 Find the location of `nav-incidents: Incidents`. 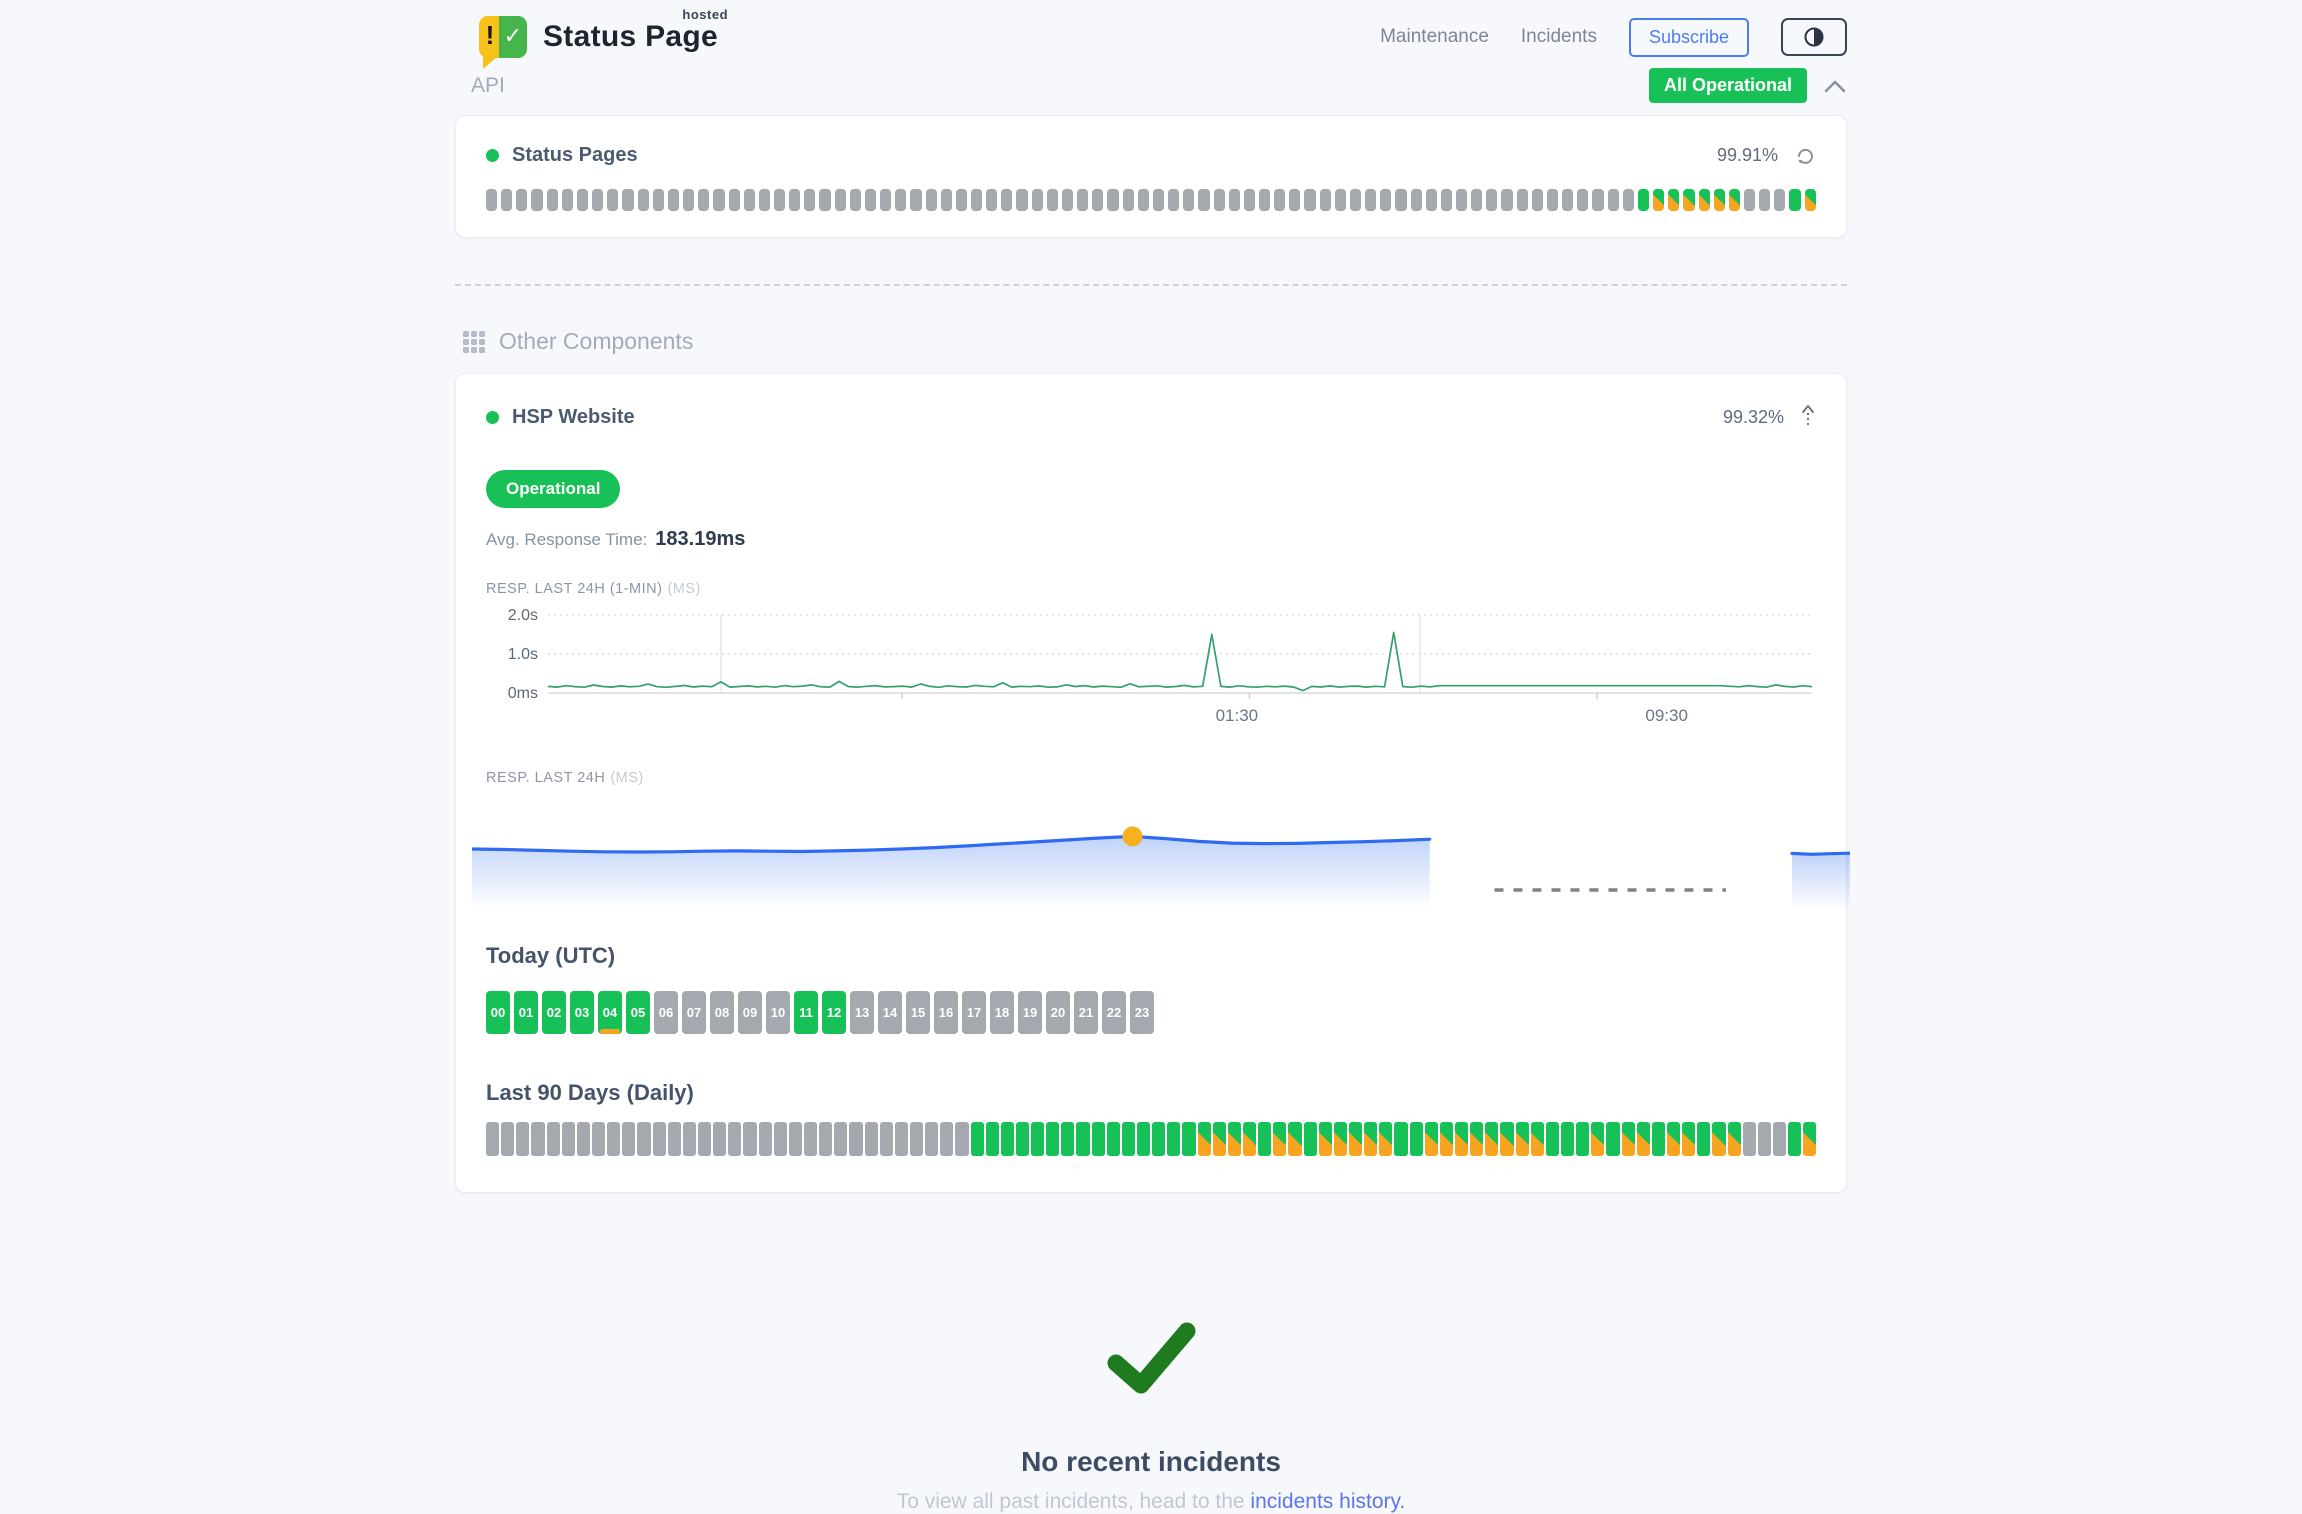

nav-incidents: Incidents is located at coordinates (1558, 36).